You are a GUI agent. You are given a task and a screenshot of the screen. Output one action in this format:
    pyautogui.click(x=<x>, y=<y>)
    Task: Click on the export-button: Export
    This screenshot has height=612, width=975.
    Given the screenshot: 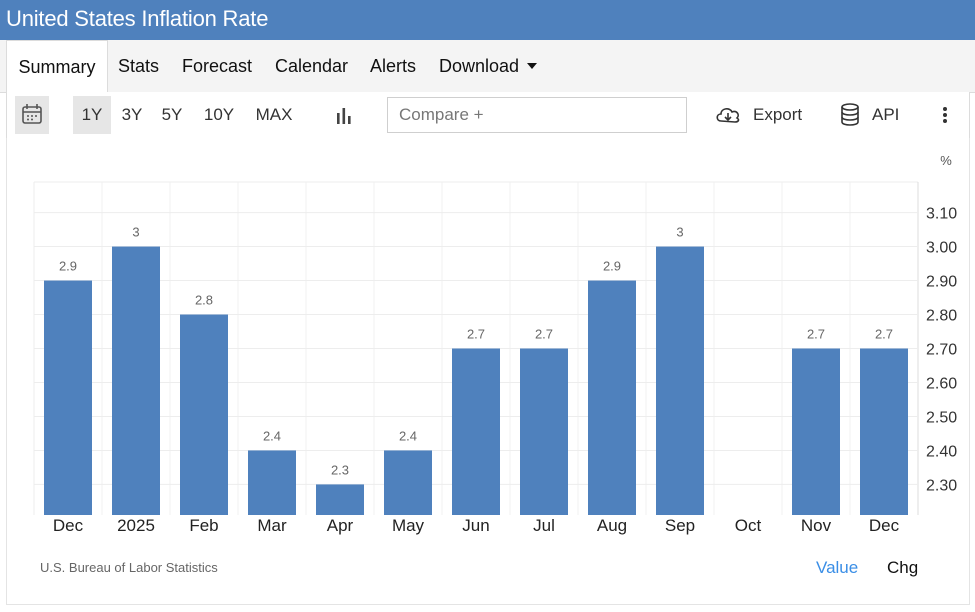 What is the action you would take?
    pyautogui.click(x=761, y=115)
    